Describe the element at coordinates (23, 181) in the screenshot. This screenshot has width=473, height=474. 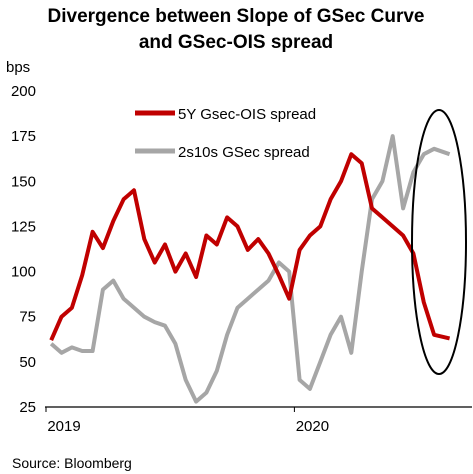
I see `y-tick-label: 150` at that location.